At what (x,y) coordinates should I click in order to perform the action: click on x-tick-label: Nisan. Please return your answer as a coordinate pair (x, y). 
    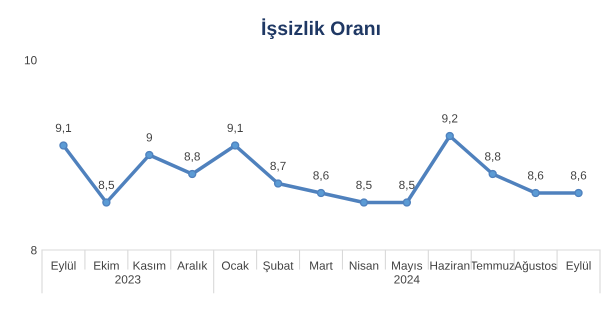
    Looking at the image, I should click on (364, 265).